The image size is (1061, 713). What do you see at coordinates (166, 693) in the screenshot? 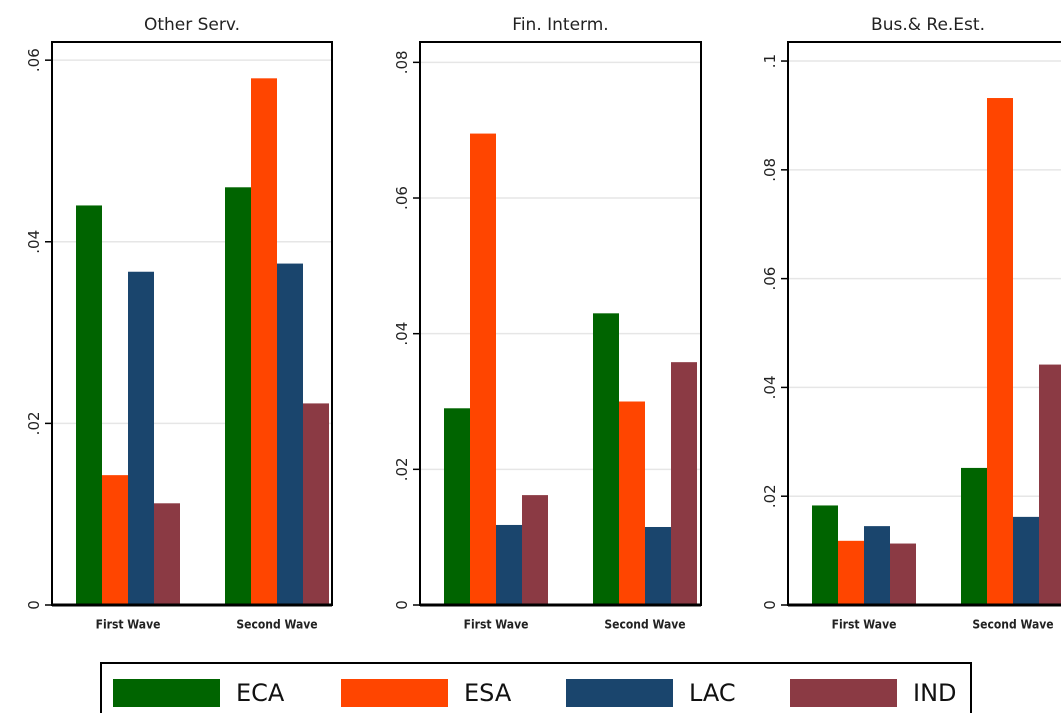
I see `legend-swatch-eca` at bounding box center [166, 693].